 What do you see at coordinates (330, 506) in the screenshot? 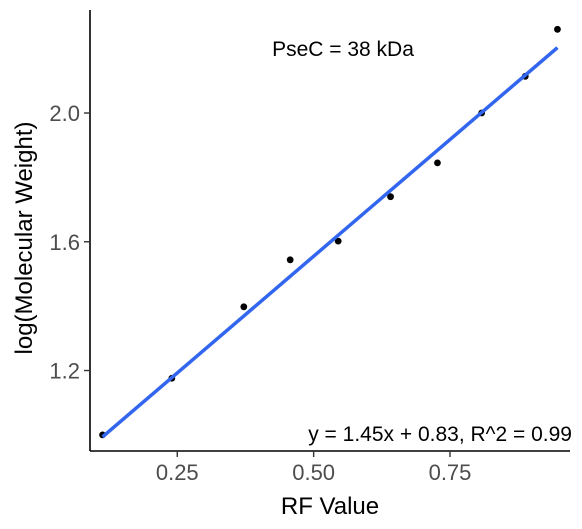
I see `x-axis-title: RF Value` at bounding box center [330, 506].